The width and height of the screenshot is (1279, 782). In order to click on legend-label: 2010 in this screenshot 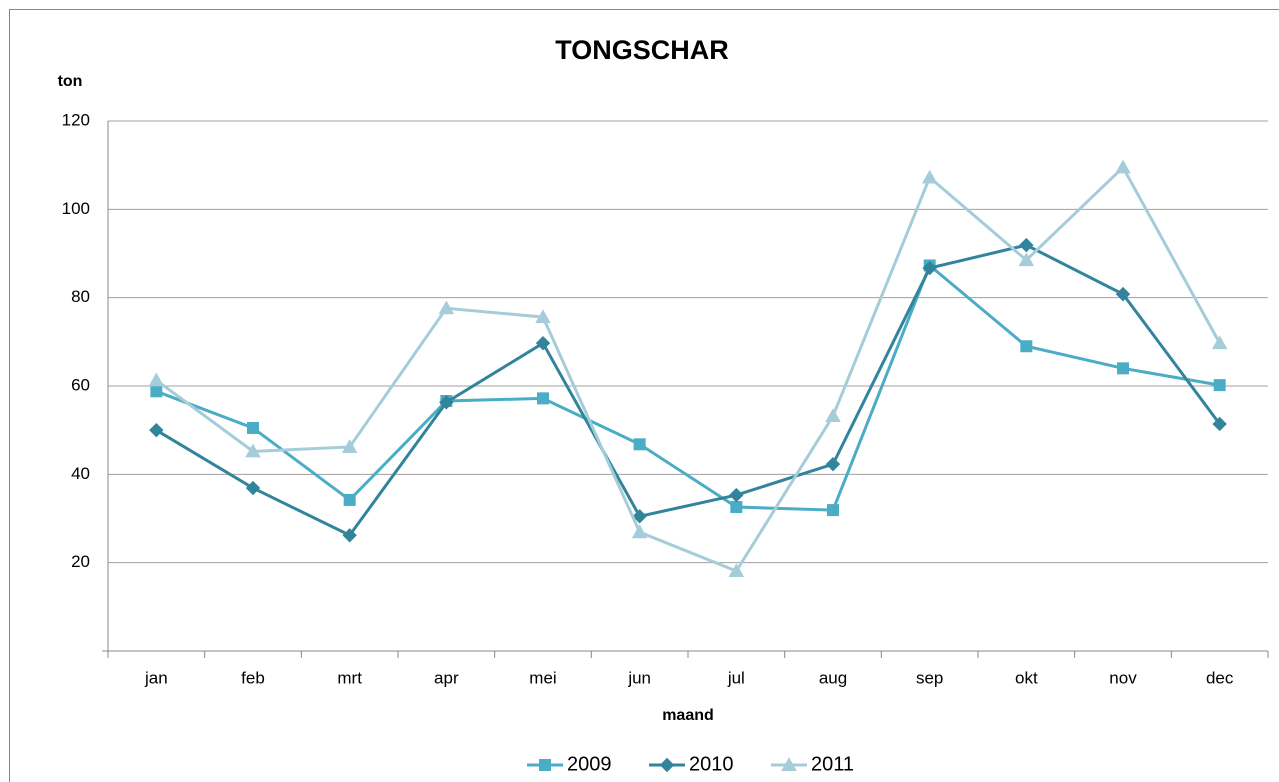, I will do `click(711, 764)`.